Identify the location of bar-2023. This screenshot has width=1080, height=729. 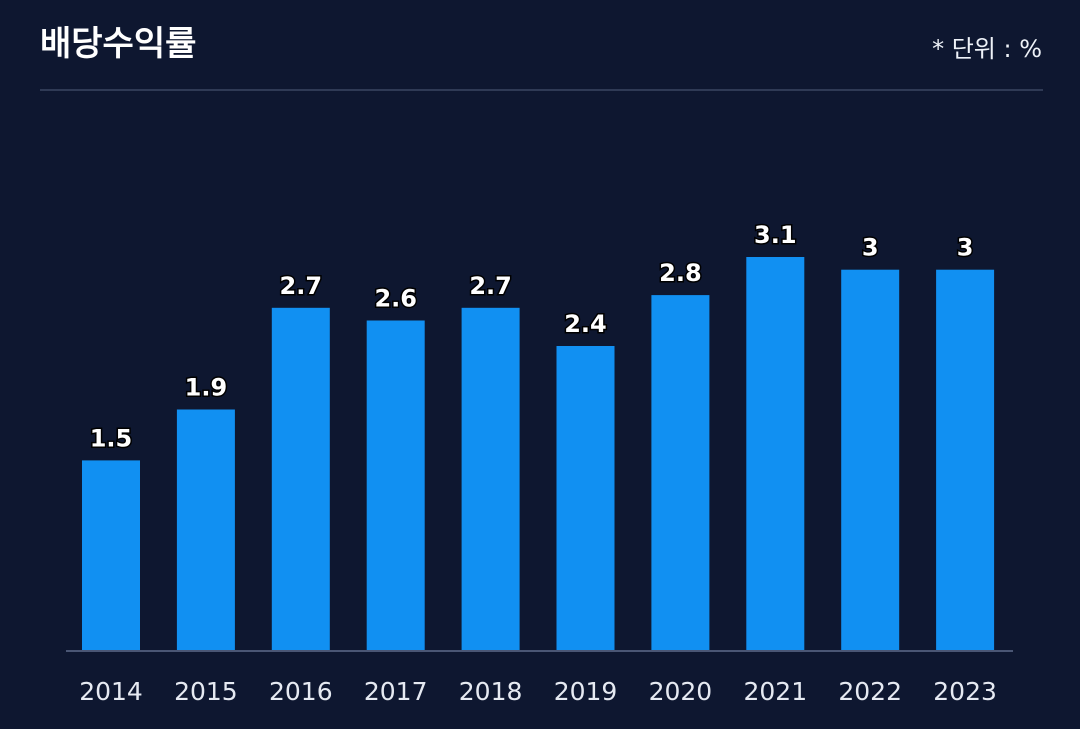
(965, 460).